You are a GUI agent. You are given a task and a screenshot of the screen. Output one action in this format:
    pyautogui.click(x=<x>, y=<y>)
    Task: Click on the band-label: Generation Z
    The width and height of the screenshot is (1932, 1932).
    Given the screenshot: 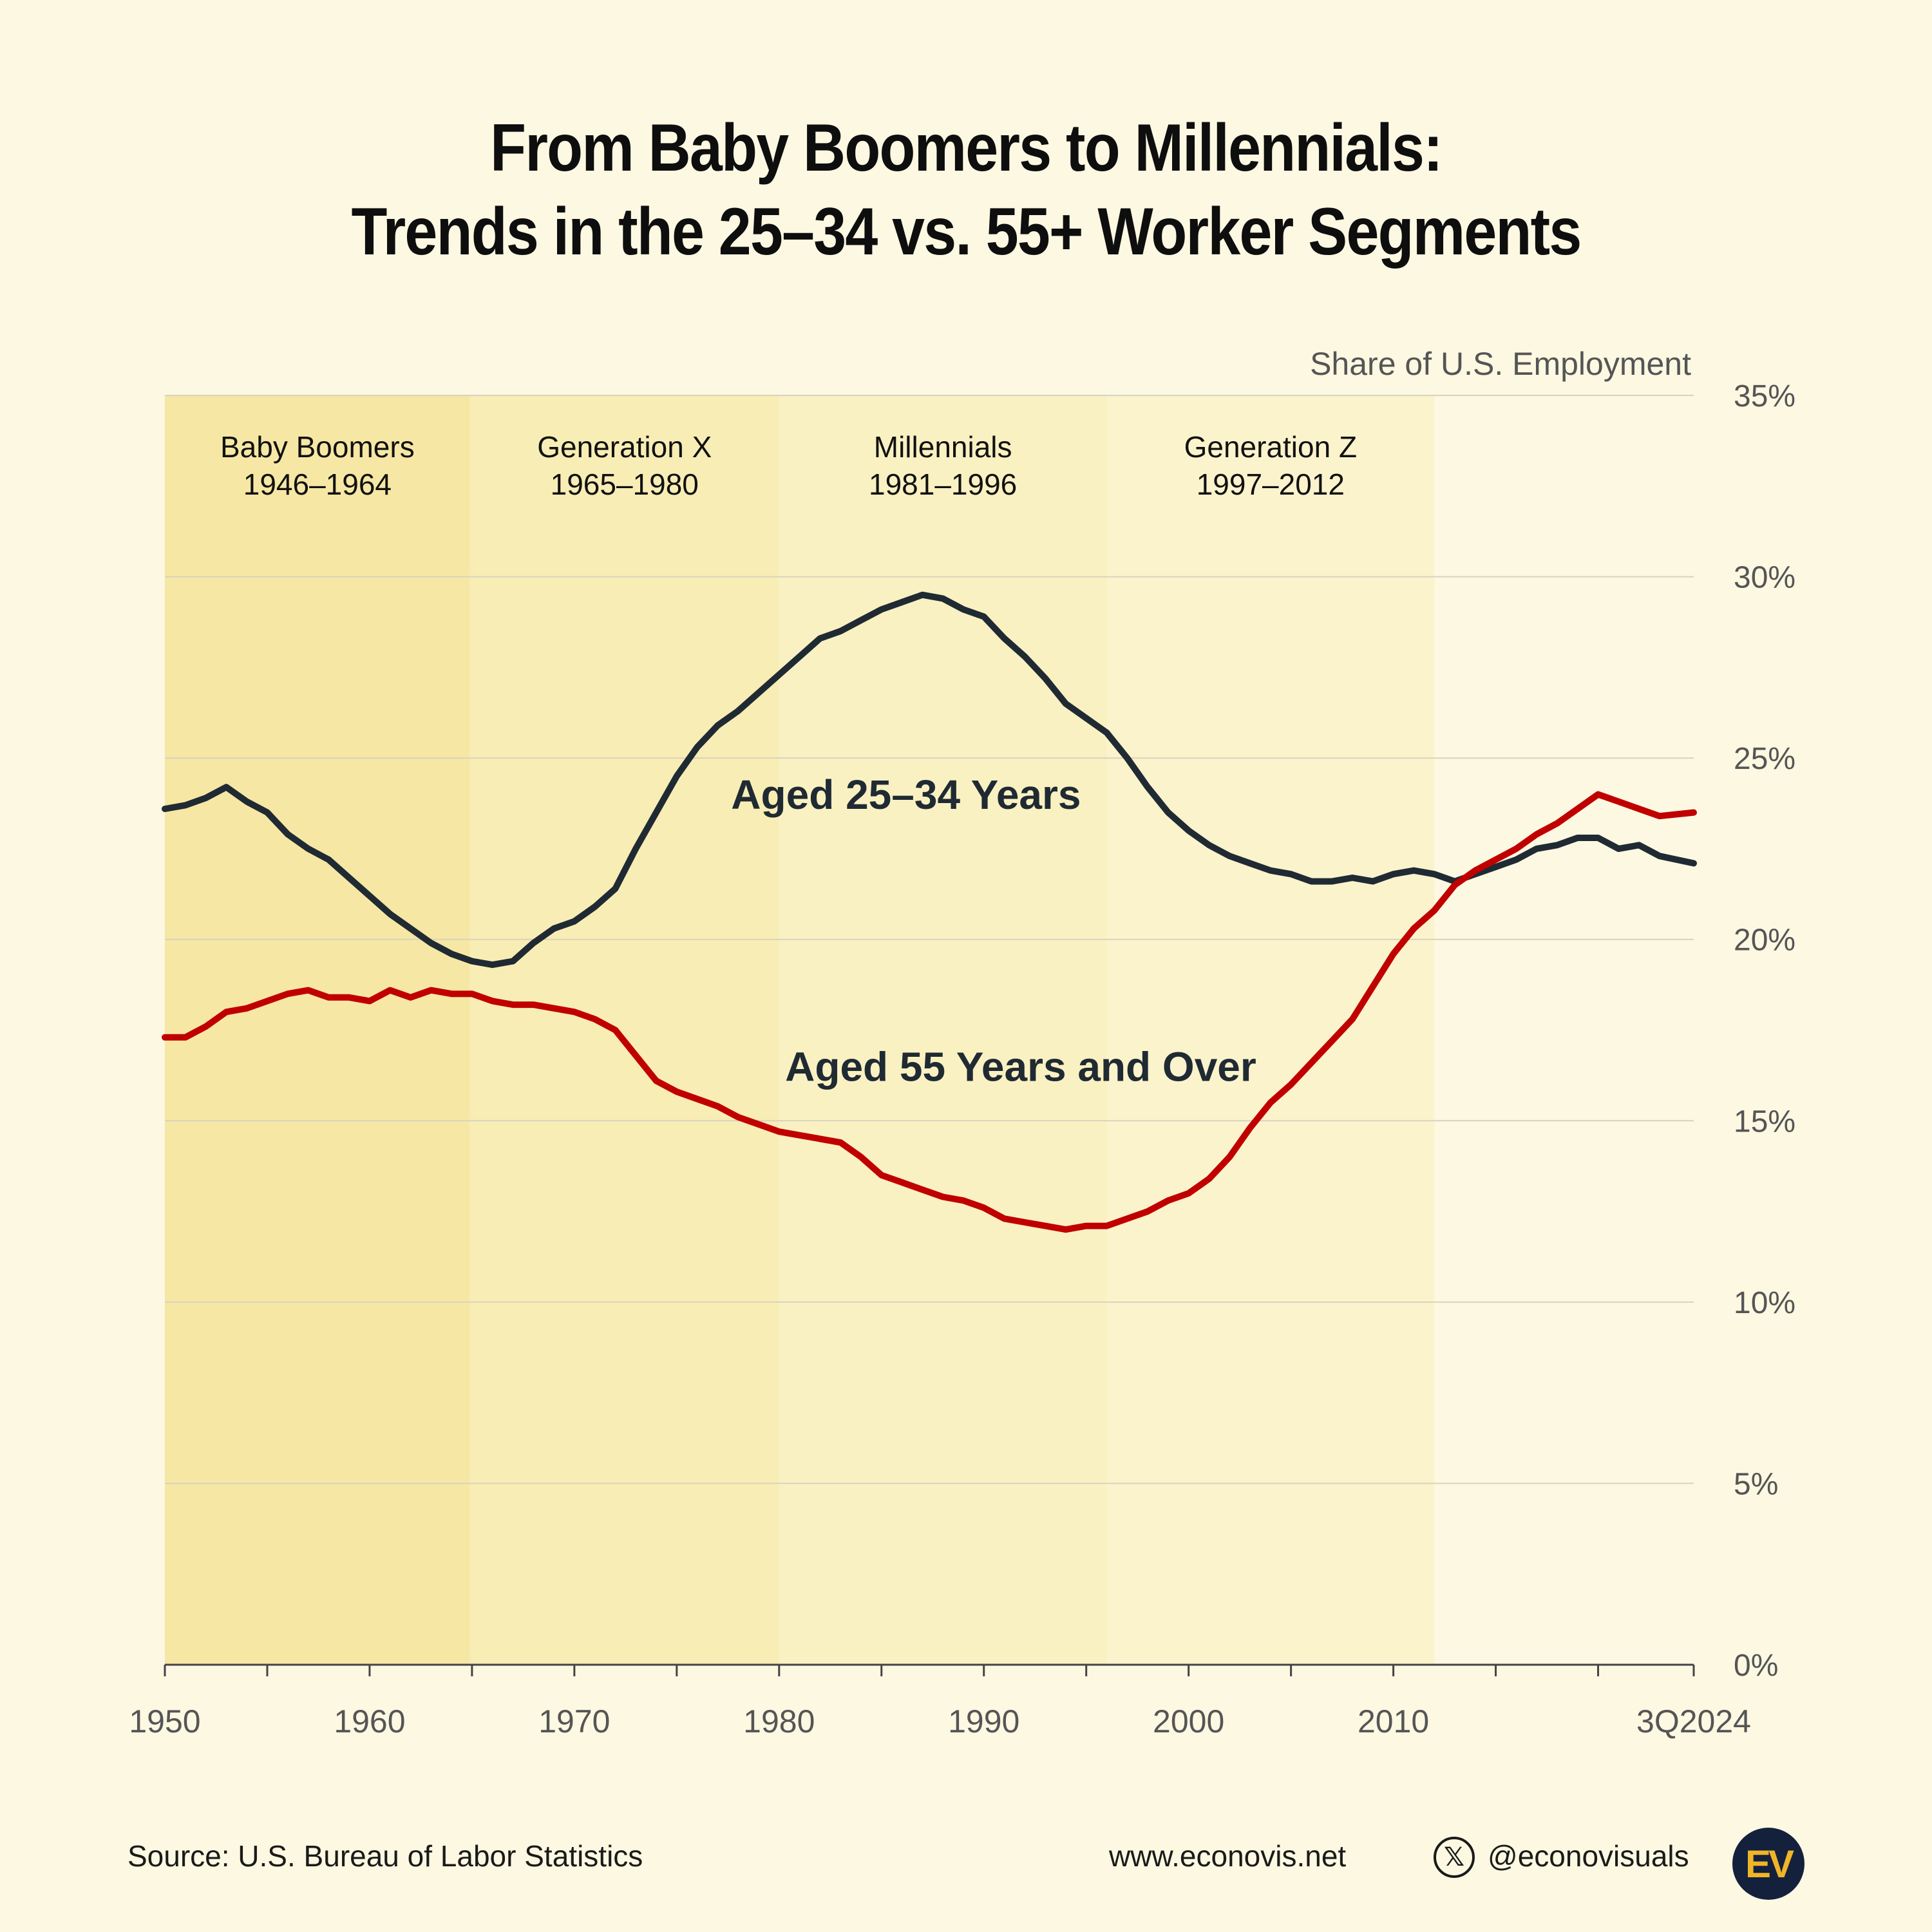 What is the action you would take?
    pyautogui.click(x=1270, y=447)
    